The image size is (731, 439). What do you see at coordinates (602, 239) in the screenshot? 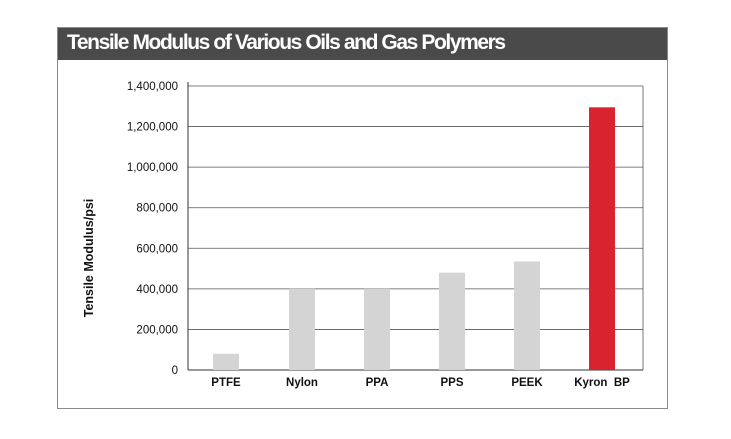
I see `bar-kyron-bp` at bounding box center [602, 239].